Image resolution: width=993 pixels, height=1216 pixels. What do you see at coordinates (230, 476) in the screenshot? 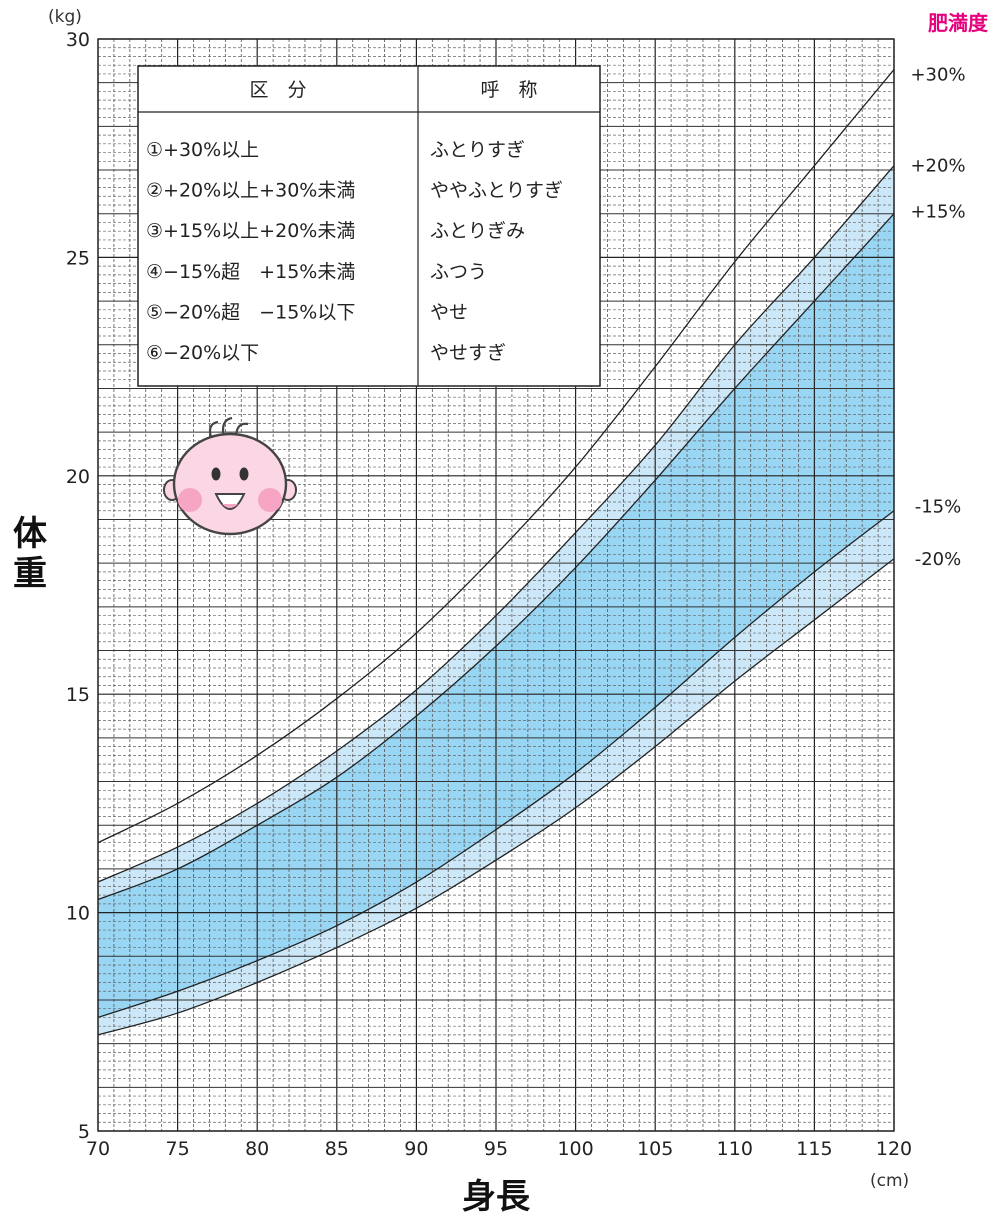
I see `smiling-baby-face-icon` at bounding box center [230, 476].